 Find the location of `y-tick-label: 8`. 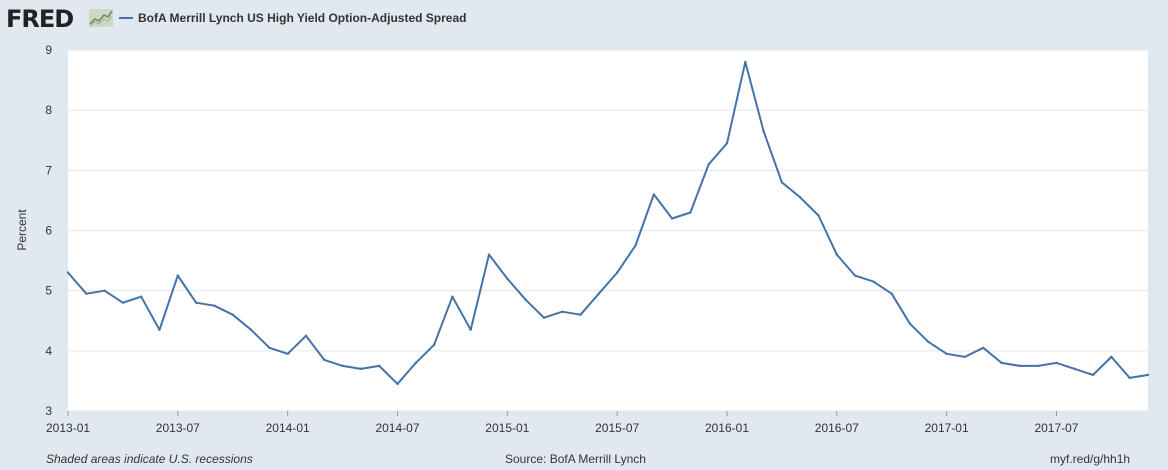

y-tick-label: 8 is located at coordinates (48, 110).